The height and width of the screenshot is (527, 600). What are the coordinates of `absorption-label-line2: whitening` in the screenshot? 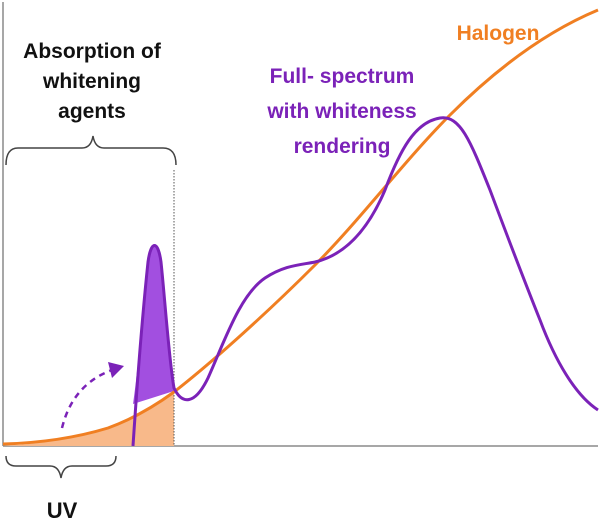 It's located at (91, 81).